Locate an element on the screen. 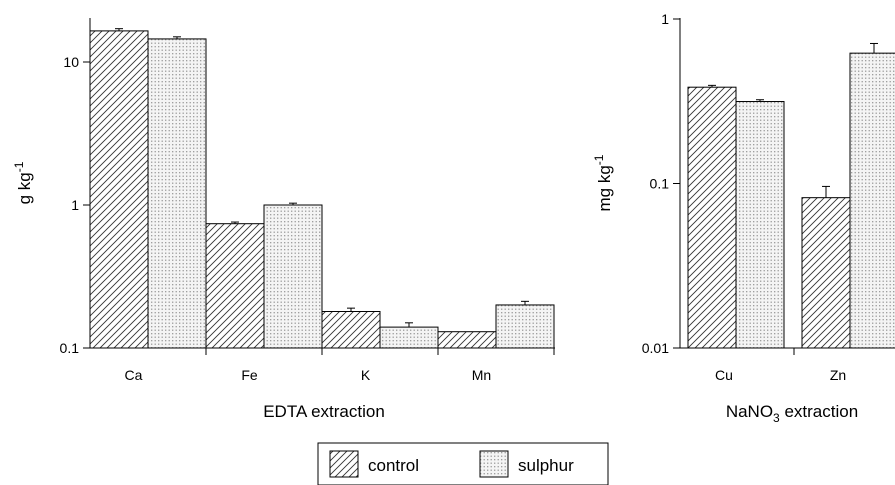  nano3-bar-cu-control is located at coordinates (712, 217).